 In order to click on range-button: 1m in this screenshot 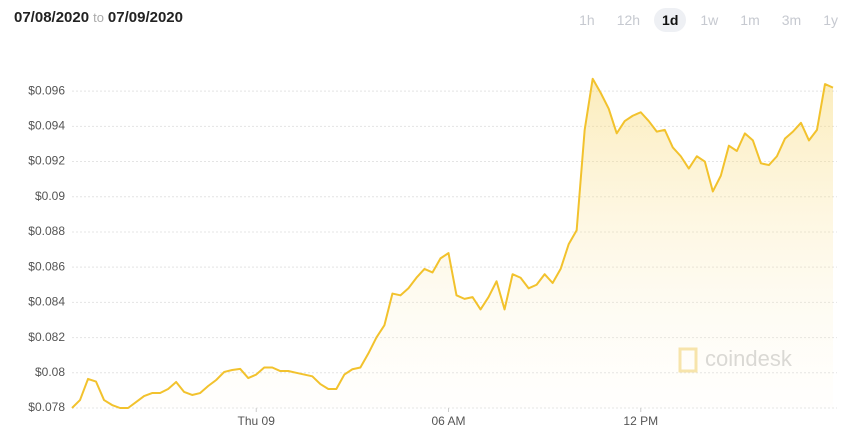, I will do `click(750, 20)`.